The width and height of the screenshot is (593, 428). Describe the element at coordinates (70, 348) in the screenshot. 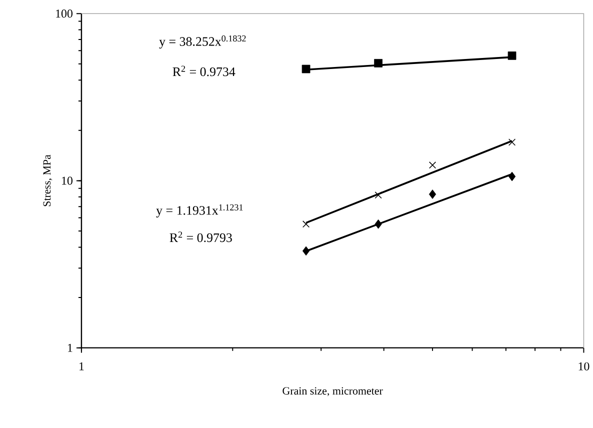

I see `y-tick-label: 1` at that location.